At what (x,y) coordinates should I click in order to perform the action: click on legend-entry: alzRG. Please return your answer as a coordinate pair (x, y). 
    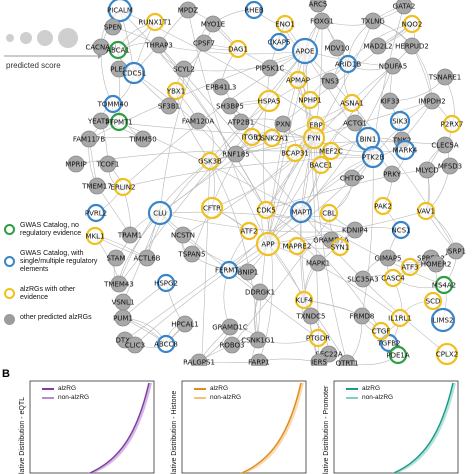
    Looking at the image, I should click on (64, 388).